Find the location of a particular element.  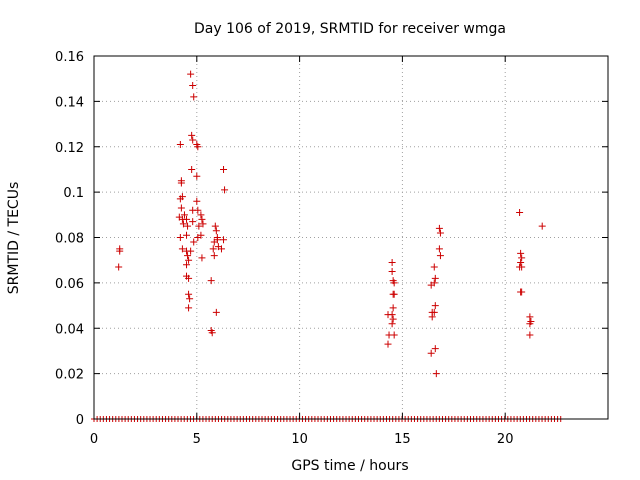

y-tick-label: 0 is located at coordinates (80, 420).